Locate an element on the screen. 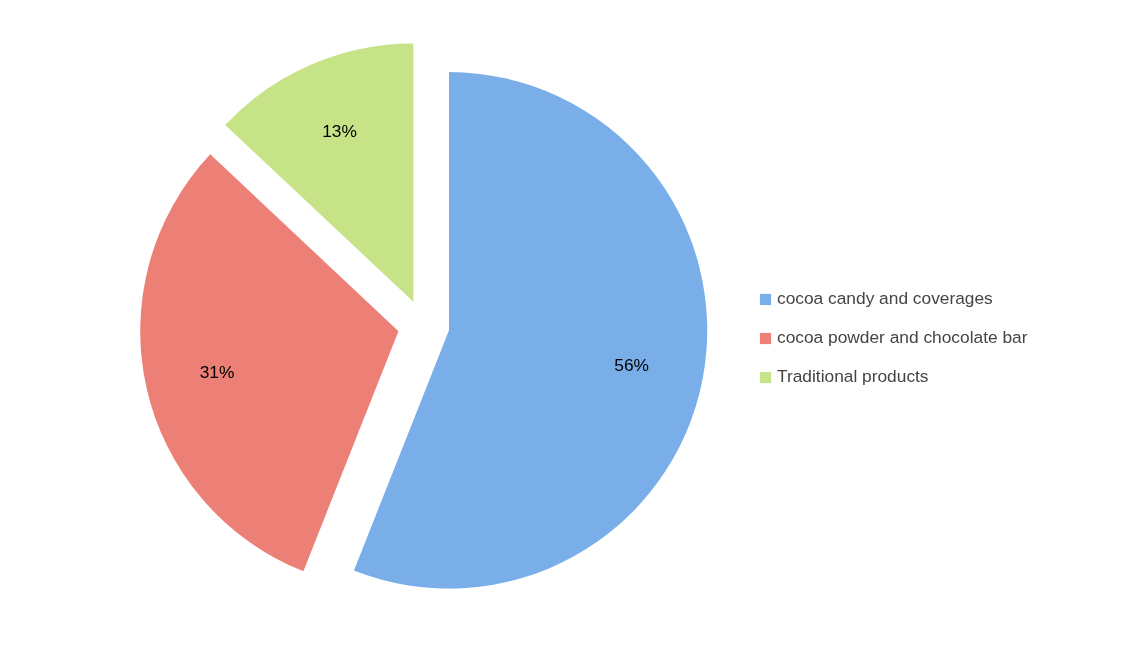 The image size is (1130, 657). legend-label: cocoa powder and chocolate bar is located at coordinates (902, 337).